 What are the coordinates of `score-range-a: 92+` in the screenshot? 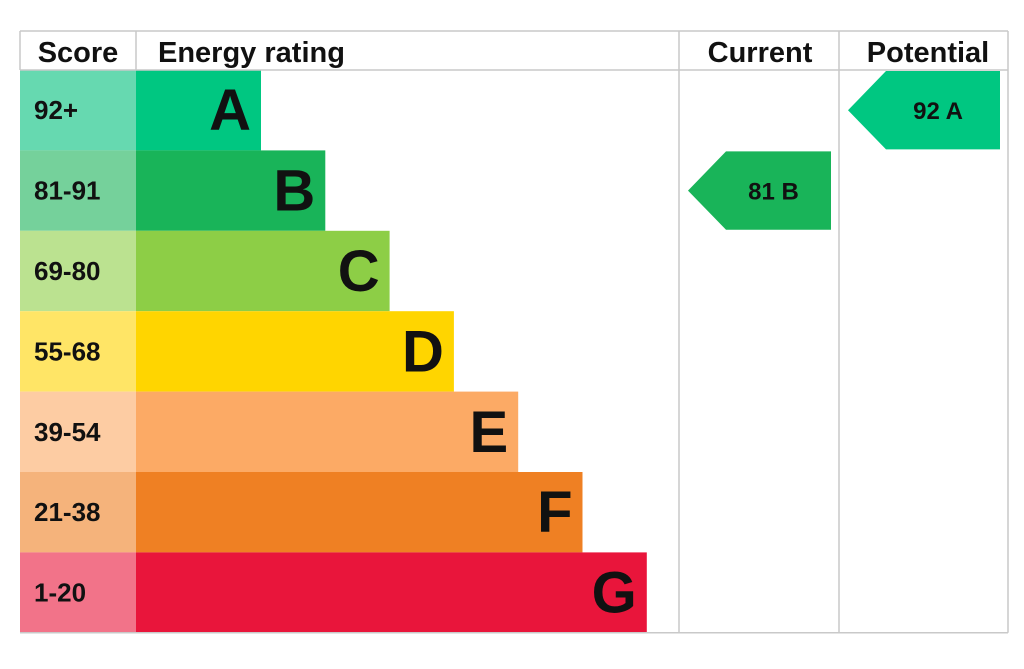 It's located at (56, 110).